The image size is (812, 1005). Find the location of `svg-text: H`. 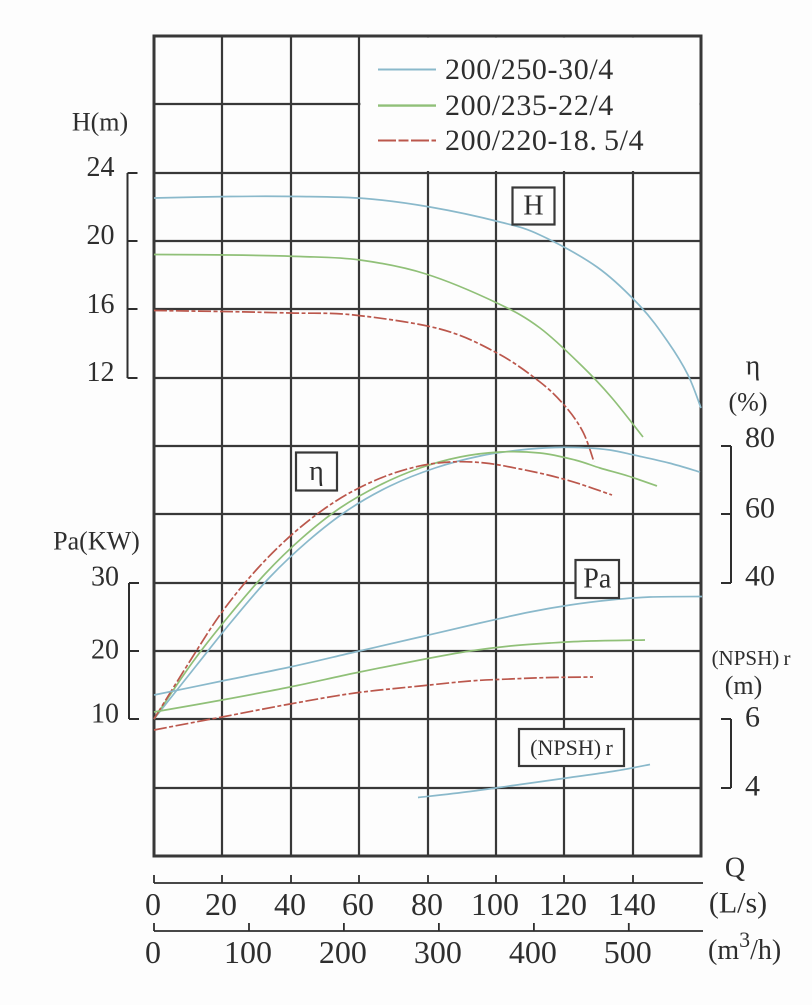

svg-text: H is located at coordinates (533, 206).